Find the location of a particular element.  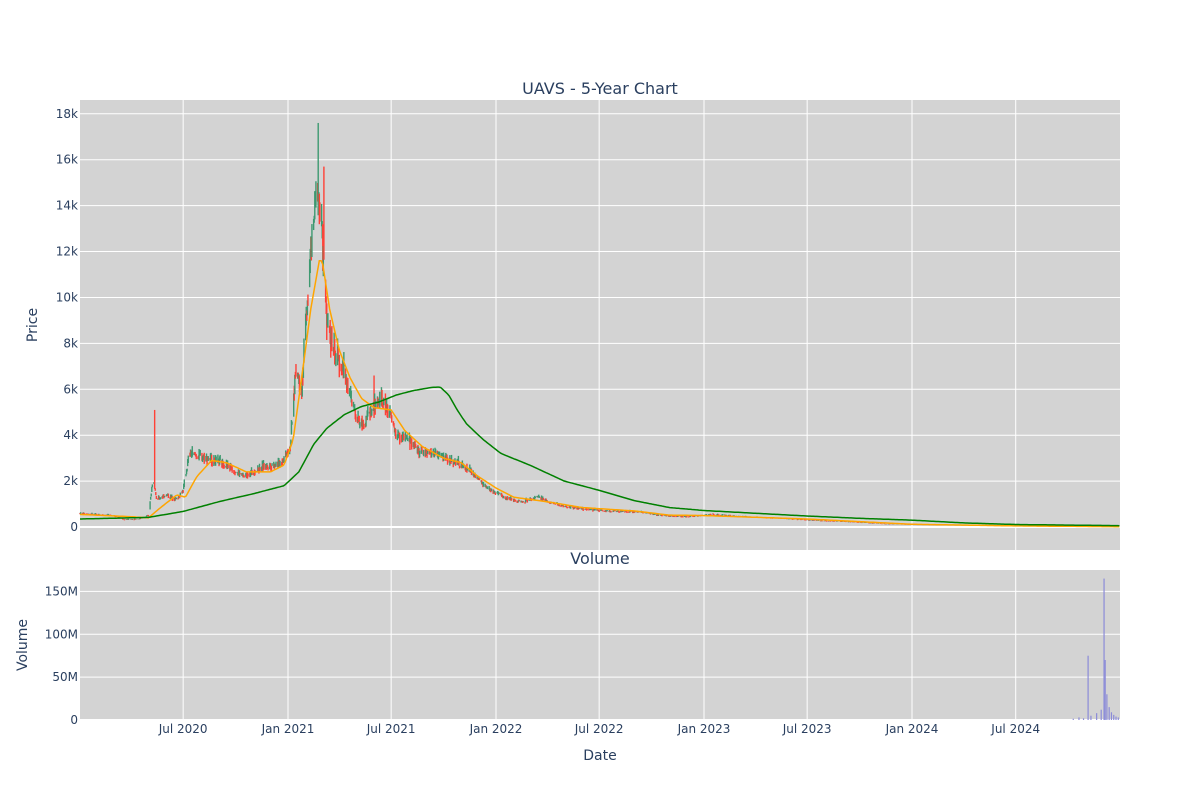

price-y-tick-label: 0 is located at coordinates (74, 527).